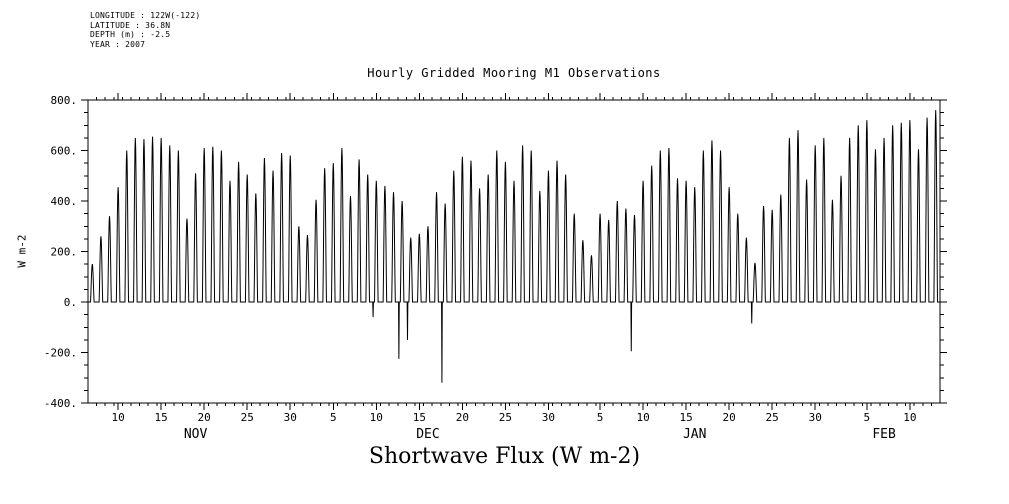 This screenshot has width=1009, height=504. Describe the element at coordinates (196, 434) in the screenshot. I see `month-label: NOV` at that location.